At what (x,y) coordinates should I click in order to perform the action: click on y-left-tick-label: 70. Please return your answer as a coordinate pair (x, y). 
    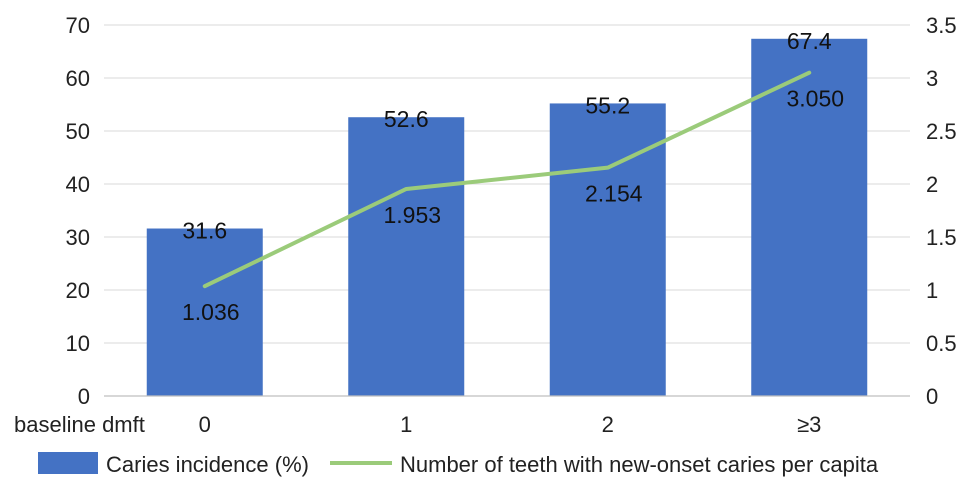
    Looking at the image, I should click on (78, 25).